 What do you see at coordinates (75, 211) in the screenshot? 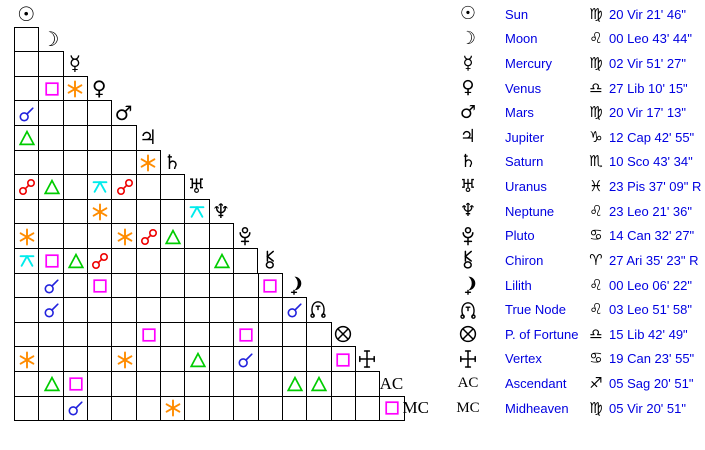
I see `empty-aspect-cell-neptune-mercury` at bounding box center [75, 211].